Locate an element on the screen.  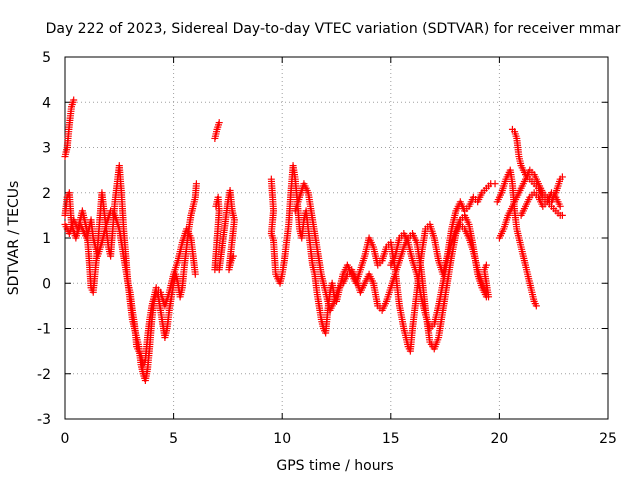
x-tick-label: 20 is located at coordinates (499, 439).